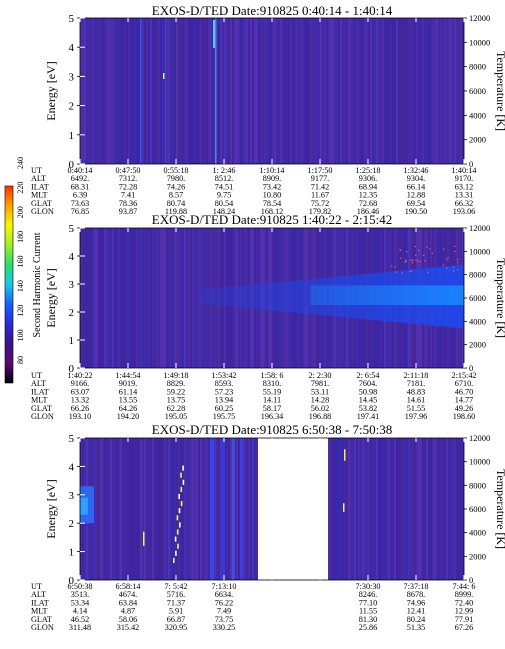 The height and width of the screenshot is (649, 505). What do you see at coordinates (20, 237) in the screenshot?
I see `colorbar-tick-label: 180` at bounding box center [20, 237].